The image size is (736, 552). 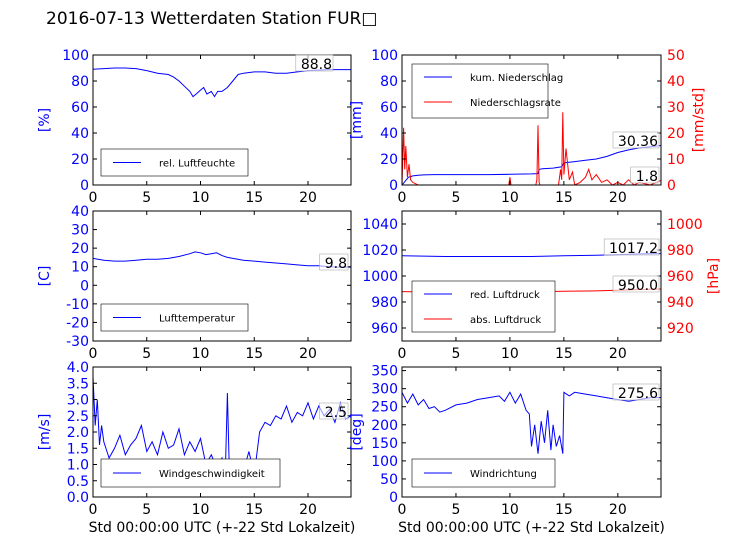 What do you see at coordinates (80, 108) in the screenshot?
I see `y-tick-label-humidity-3: 60` at bounding box center [80, 108].